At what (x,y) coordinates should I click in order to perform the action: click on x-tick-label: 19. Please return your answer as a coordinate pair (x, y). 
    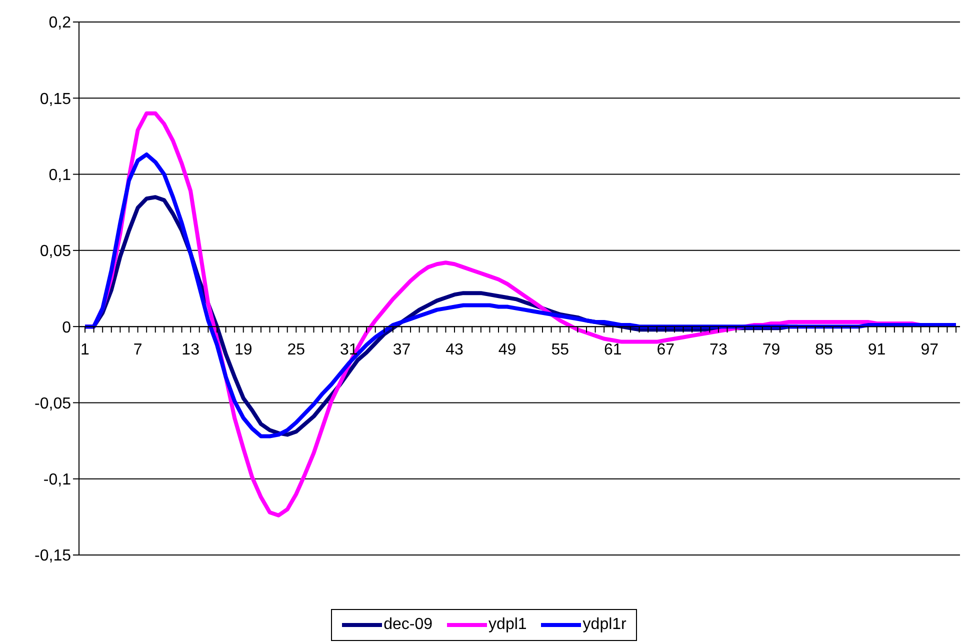
    Looking at the image, I should click on (243, 350).